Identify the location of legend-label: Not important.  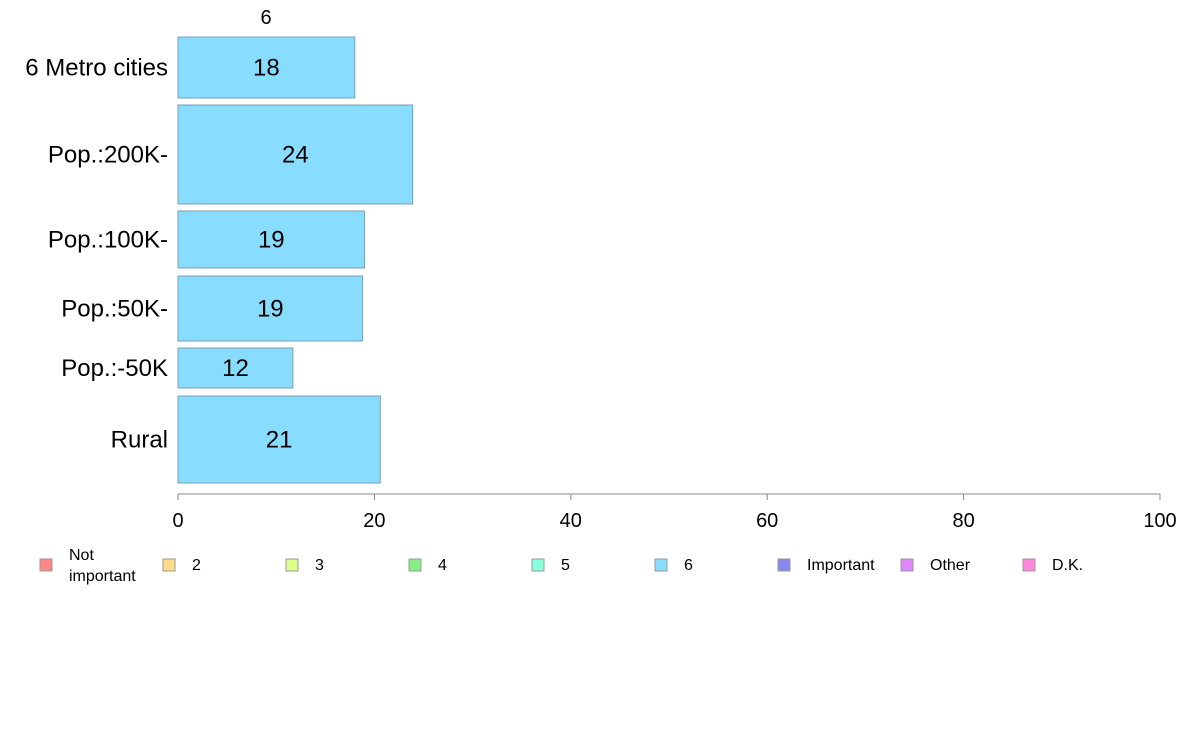
(102, 566).